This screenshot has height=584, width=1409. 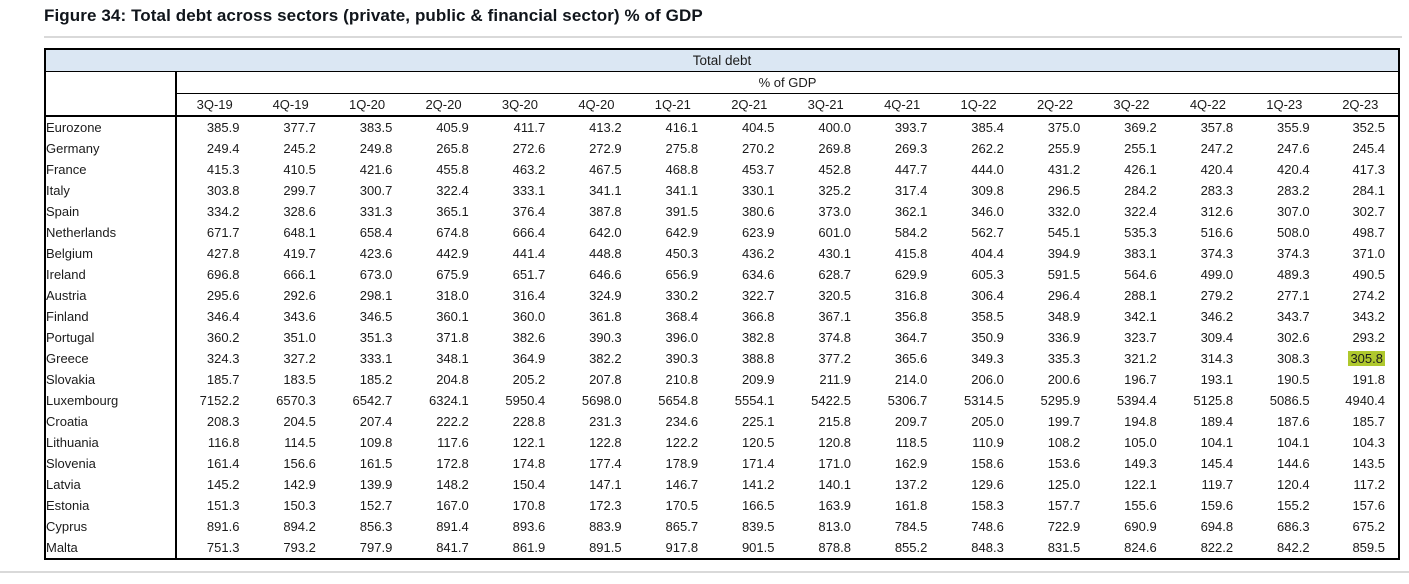 I want to click on value-cell: 382.2, so click(x=605, y=358).